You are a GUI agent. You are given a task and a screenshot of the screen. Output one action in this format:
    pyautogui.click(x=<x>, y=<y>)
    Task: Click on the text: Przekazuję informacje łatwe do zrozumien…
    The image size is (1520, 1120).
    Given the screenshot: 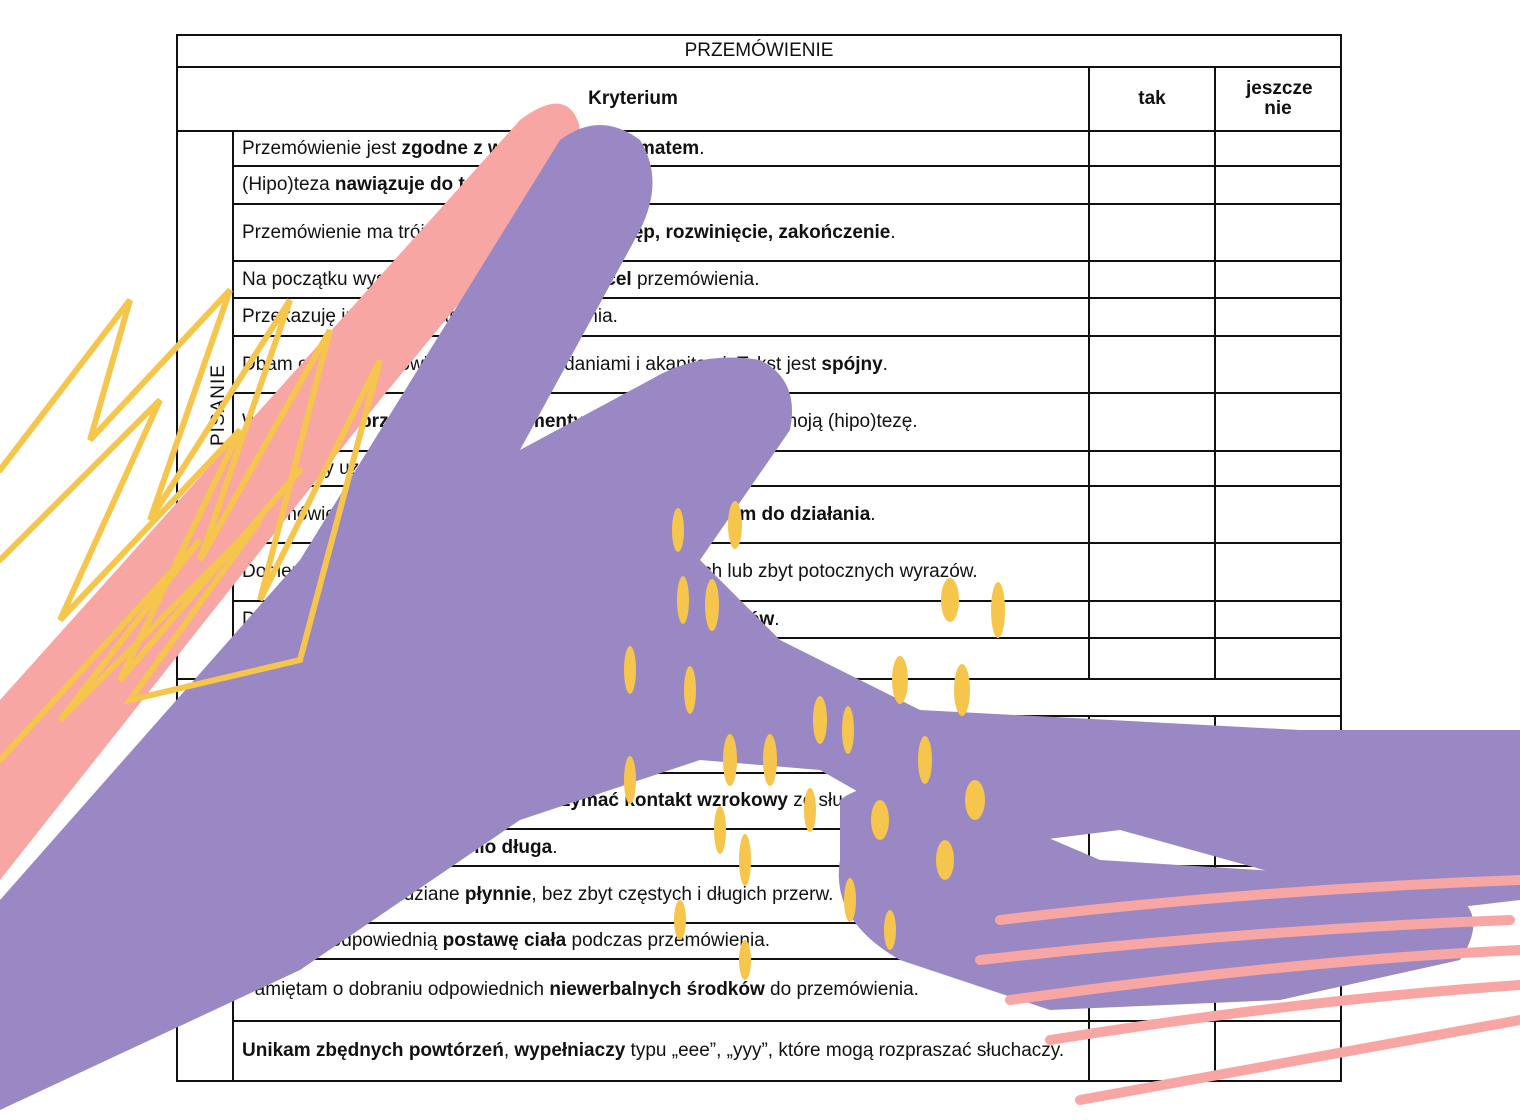 What is the action you would take?
    pyautogui.click(x=430, y=316)
    